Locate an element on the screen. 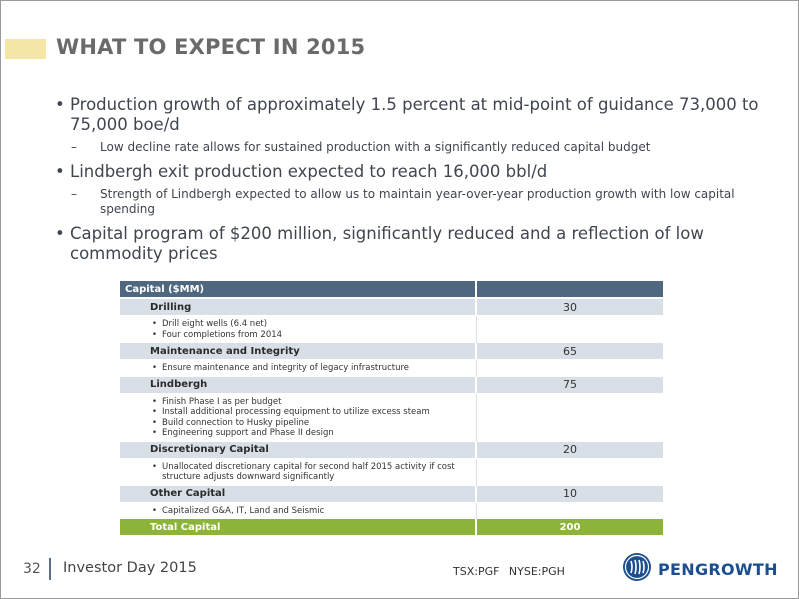 The height and width of the screenshot is (599, 799). category-value: 30 is located at coordinates (569, 307).